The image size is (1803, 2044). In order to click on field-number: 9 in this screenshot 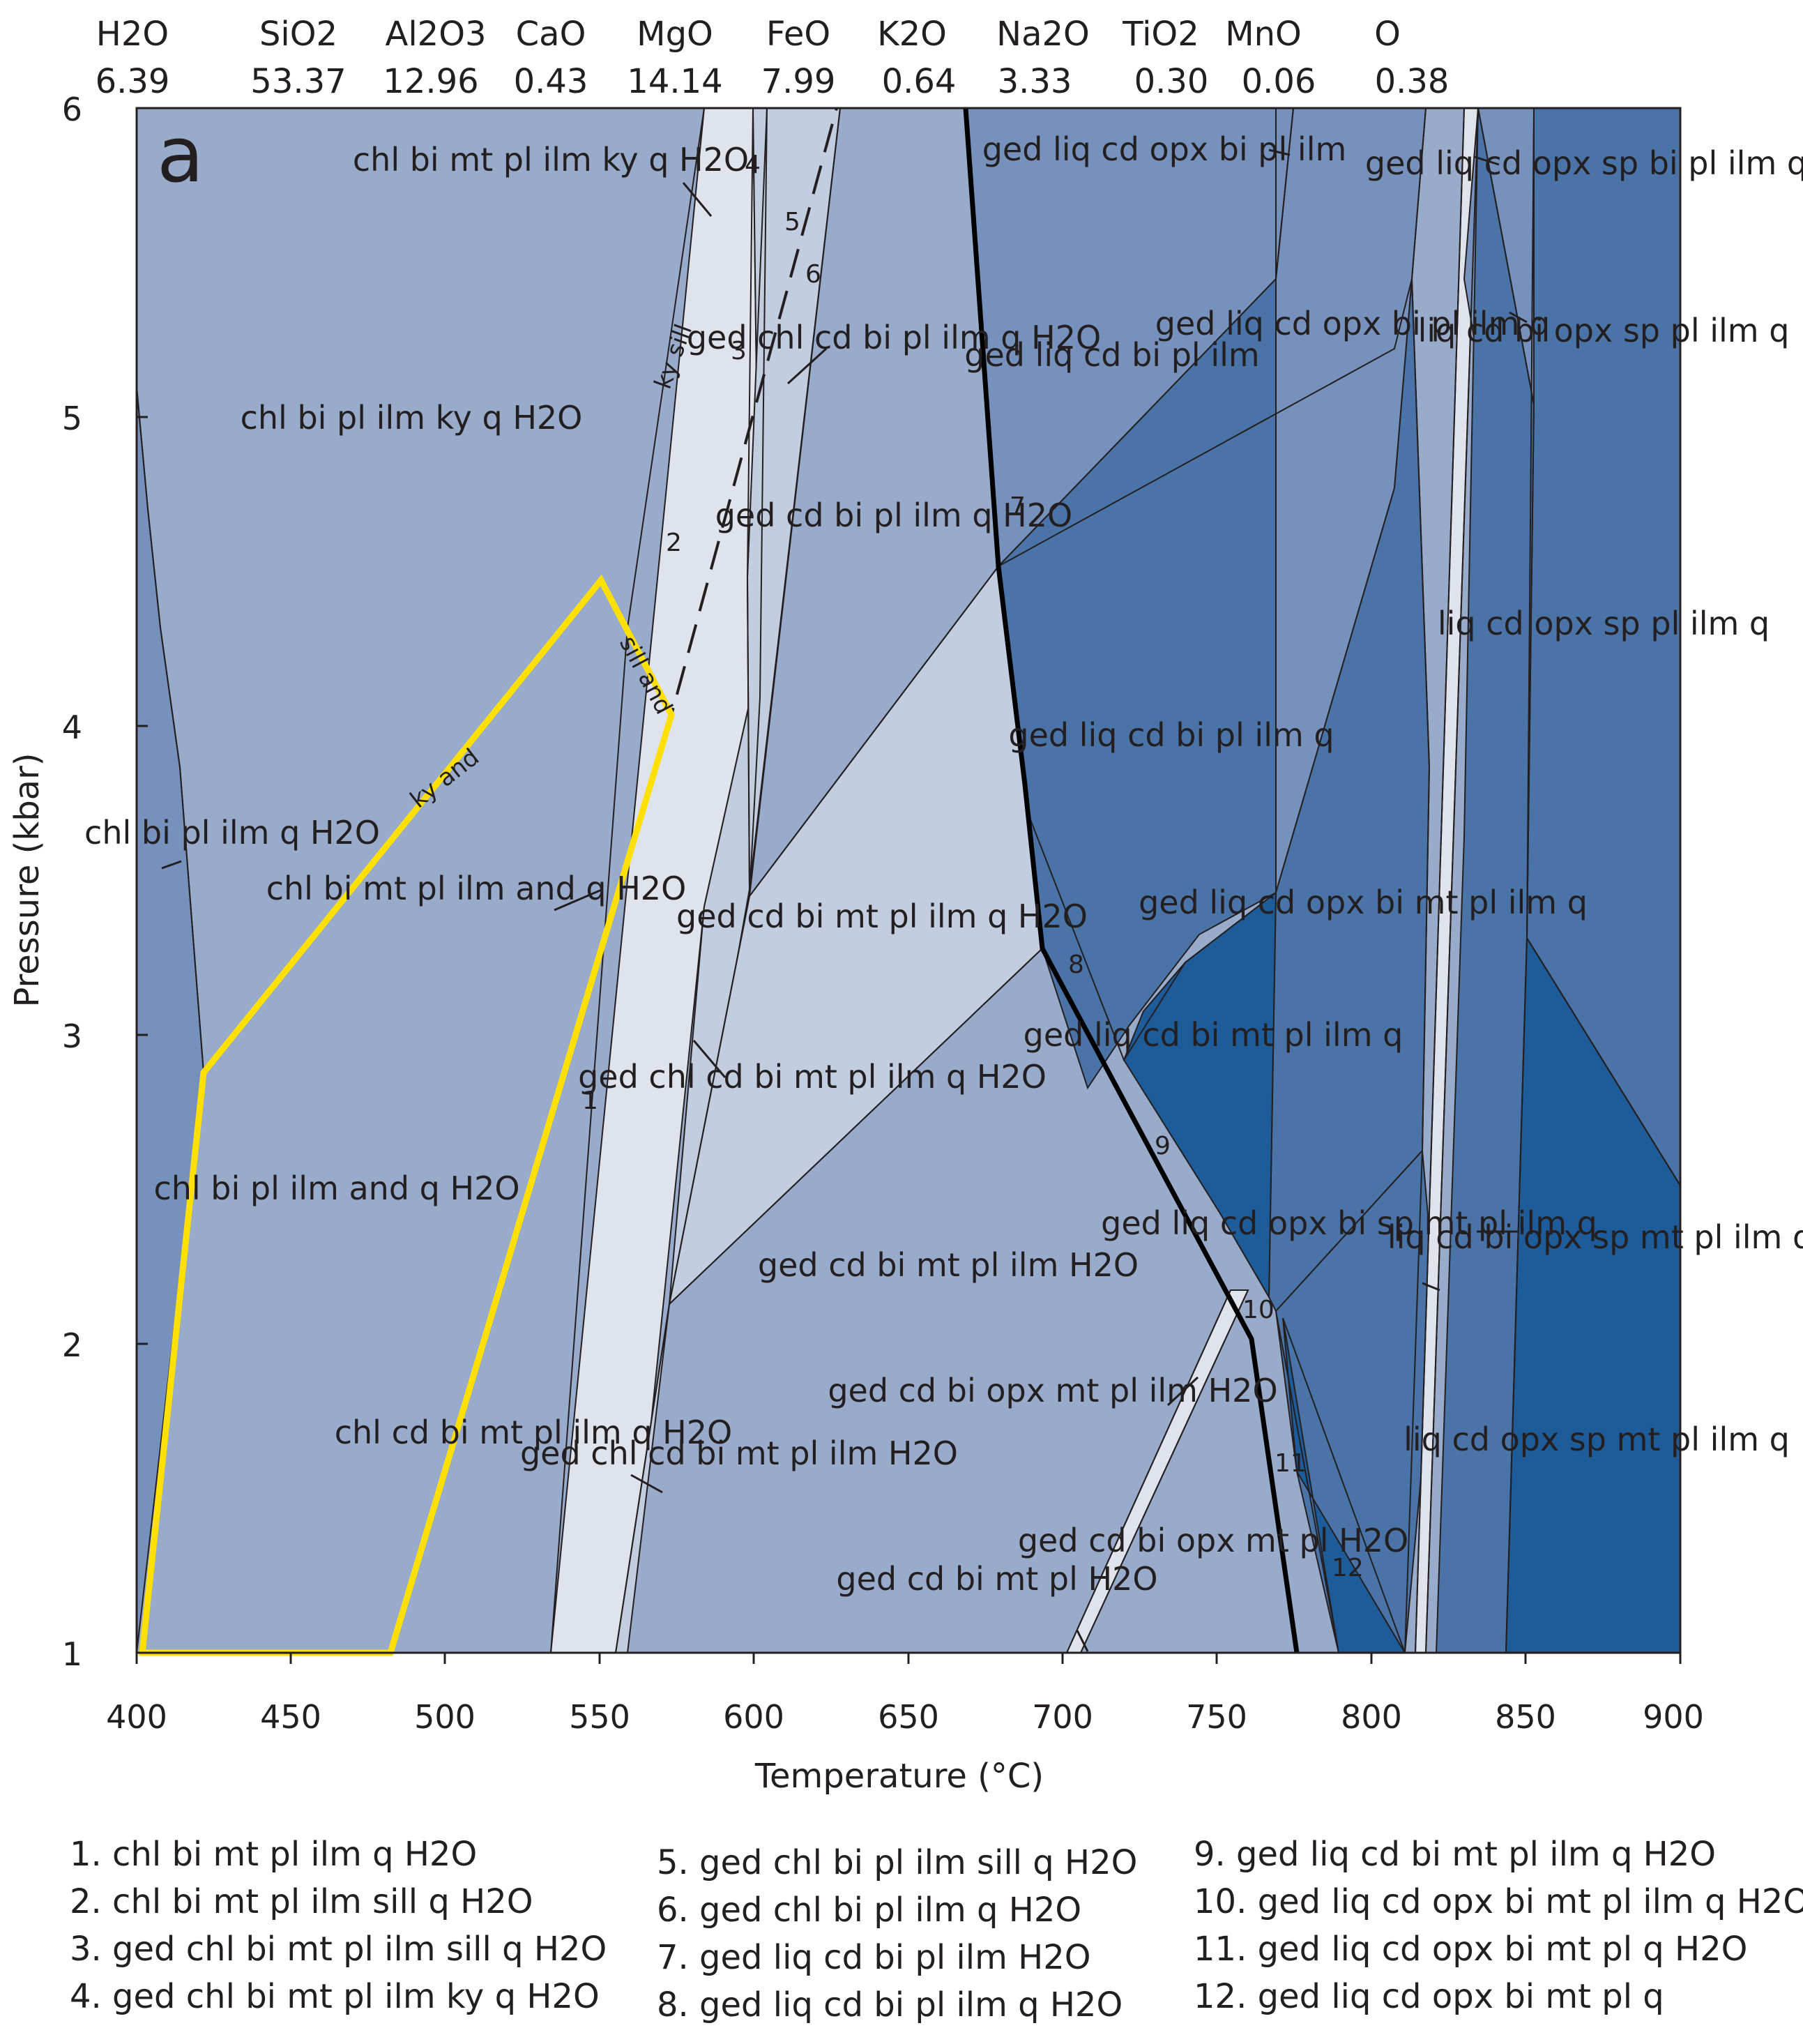, I will do `click(1163, 1146)`.